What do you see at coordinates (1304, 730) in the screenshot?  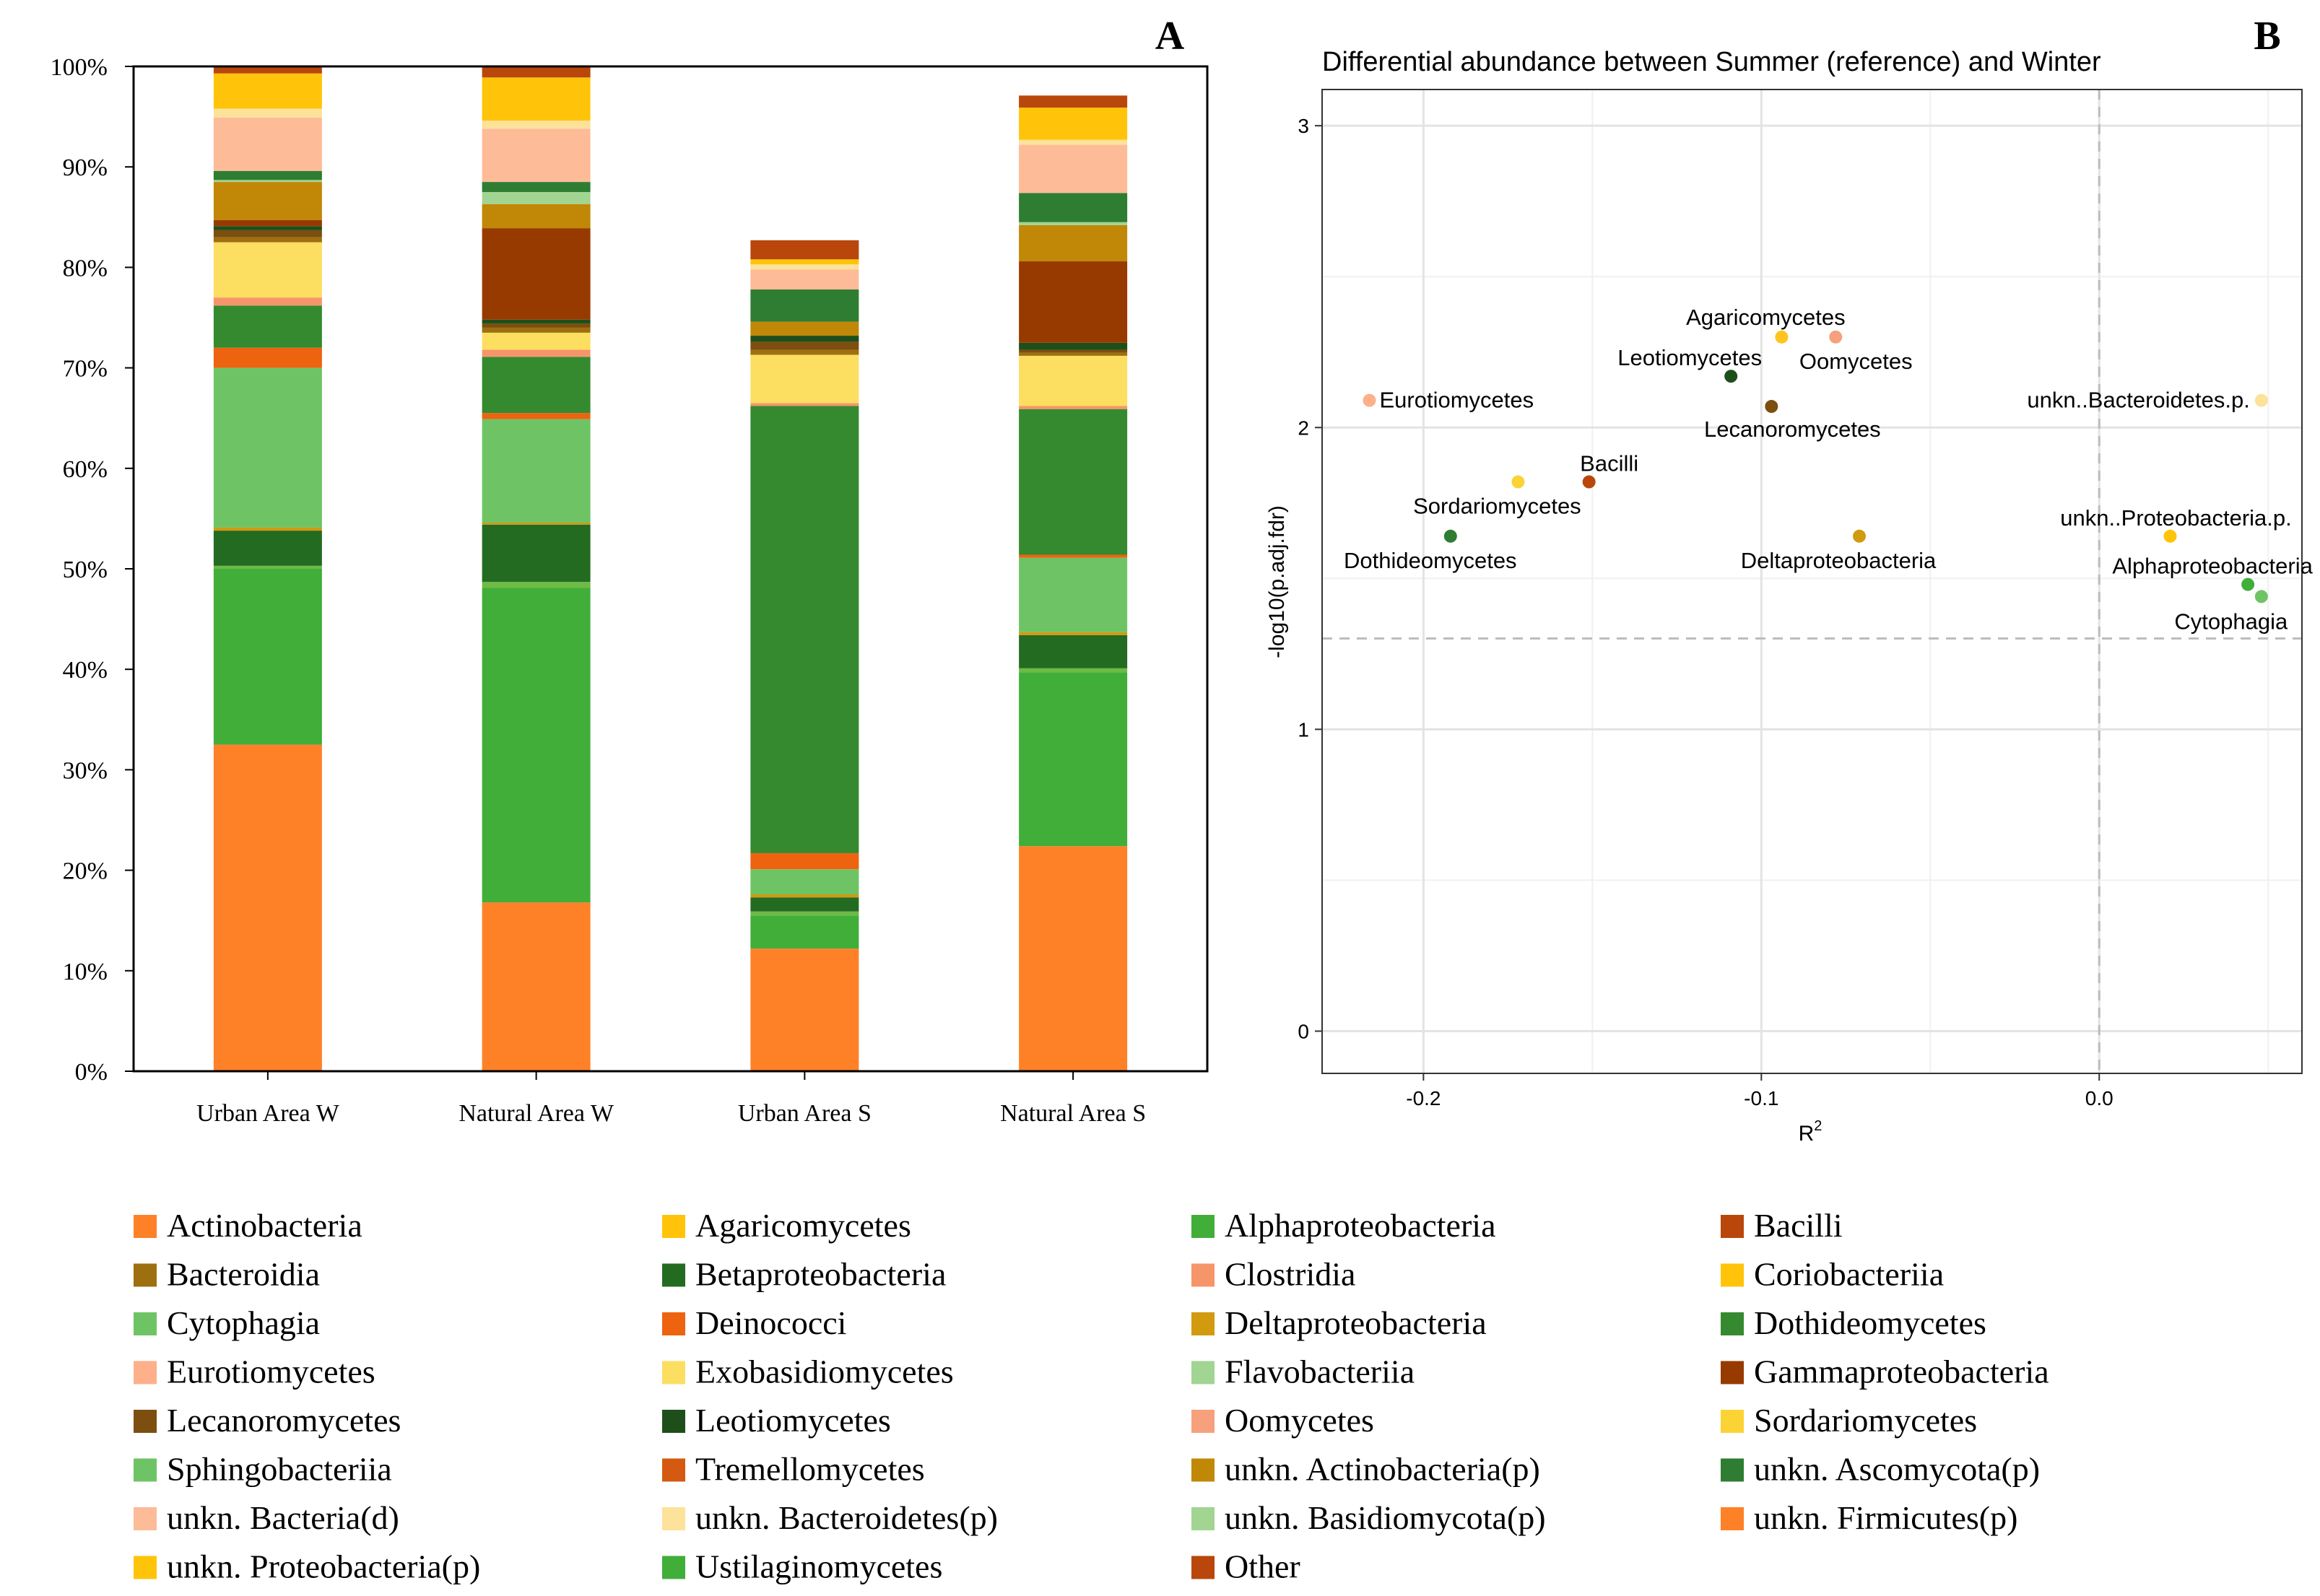 I see `panel-b-y-tick-label: 1` at bounding box center [1304, 730].